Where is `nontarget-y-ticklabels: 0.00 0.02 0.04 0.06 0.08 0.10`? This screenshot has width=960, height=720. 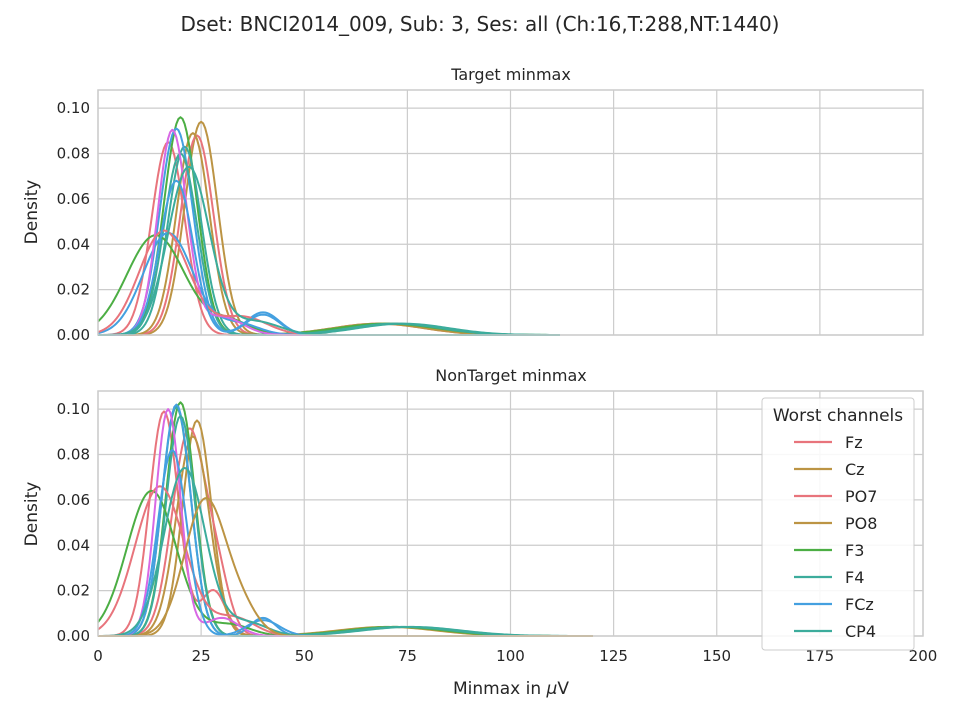
nontarget-y-ticklabels: 0.00 0.02 0.04 0.06 0.08 0.10 is located at coordinates (73, 522).